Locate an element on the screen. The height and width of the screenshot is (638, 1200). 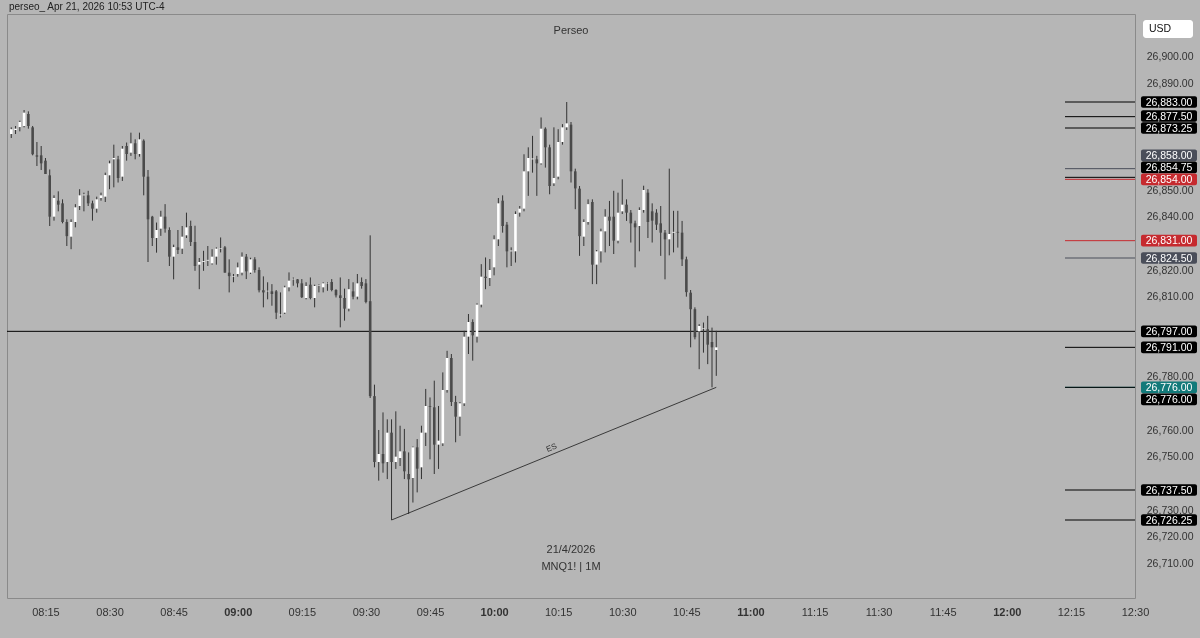
y-tick-label: 26,820.00 is located at coordinates (1170, 269).